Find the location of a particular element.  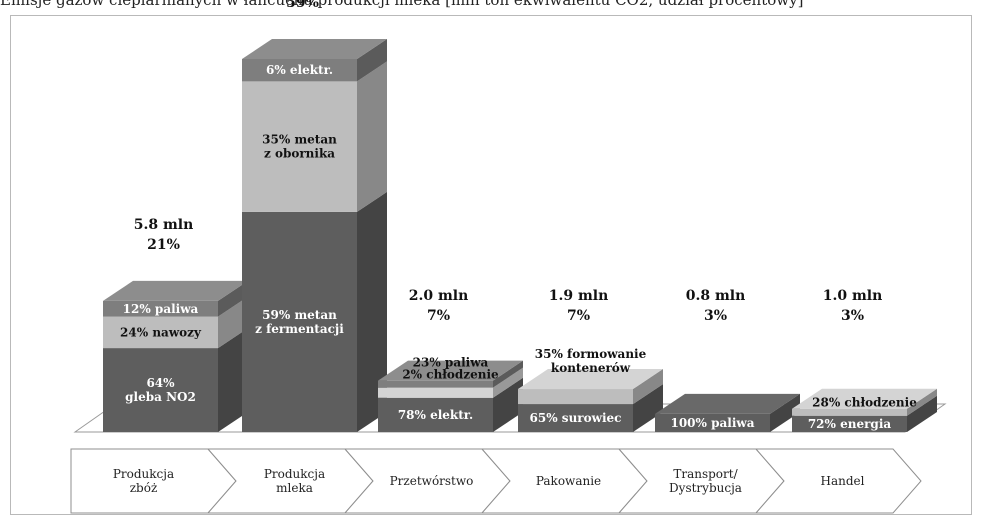

bar-transport-dystrybucja: 100% paliwa is located at coordinates (727, 412).